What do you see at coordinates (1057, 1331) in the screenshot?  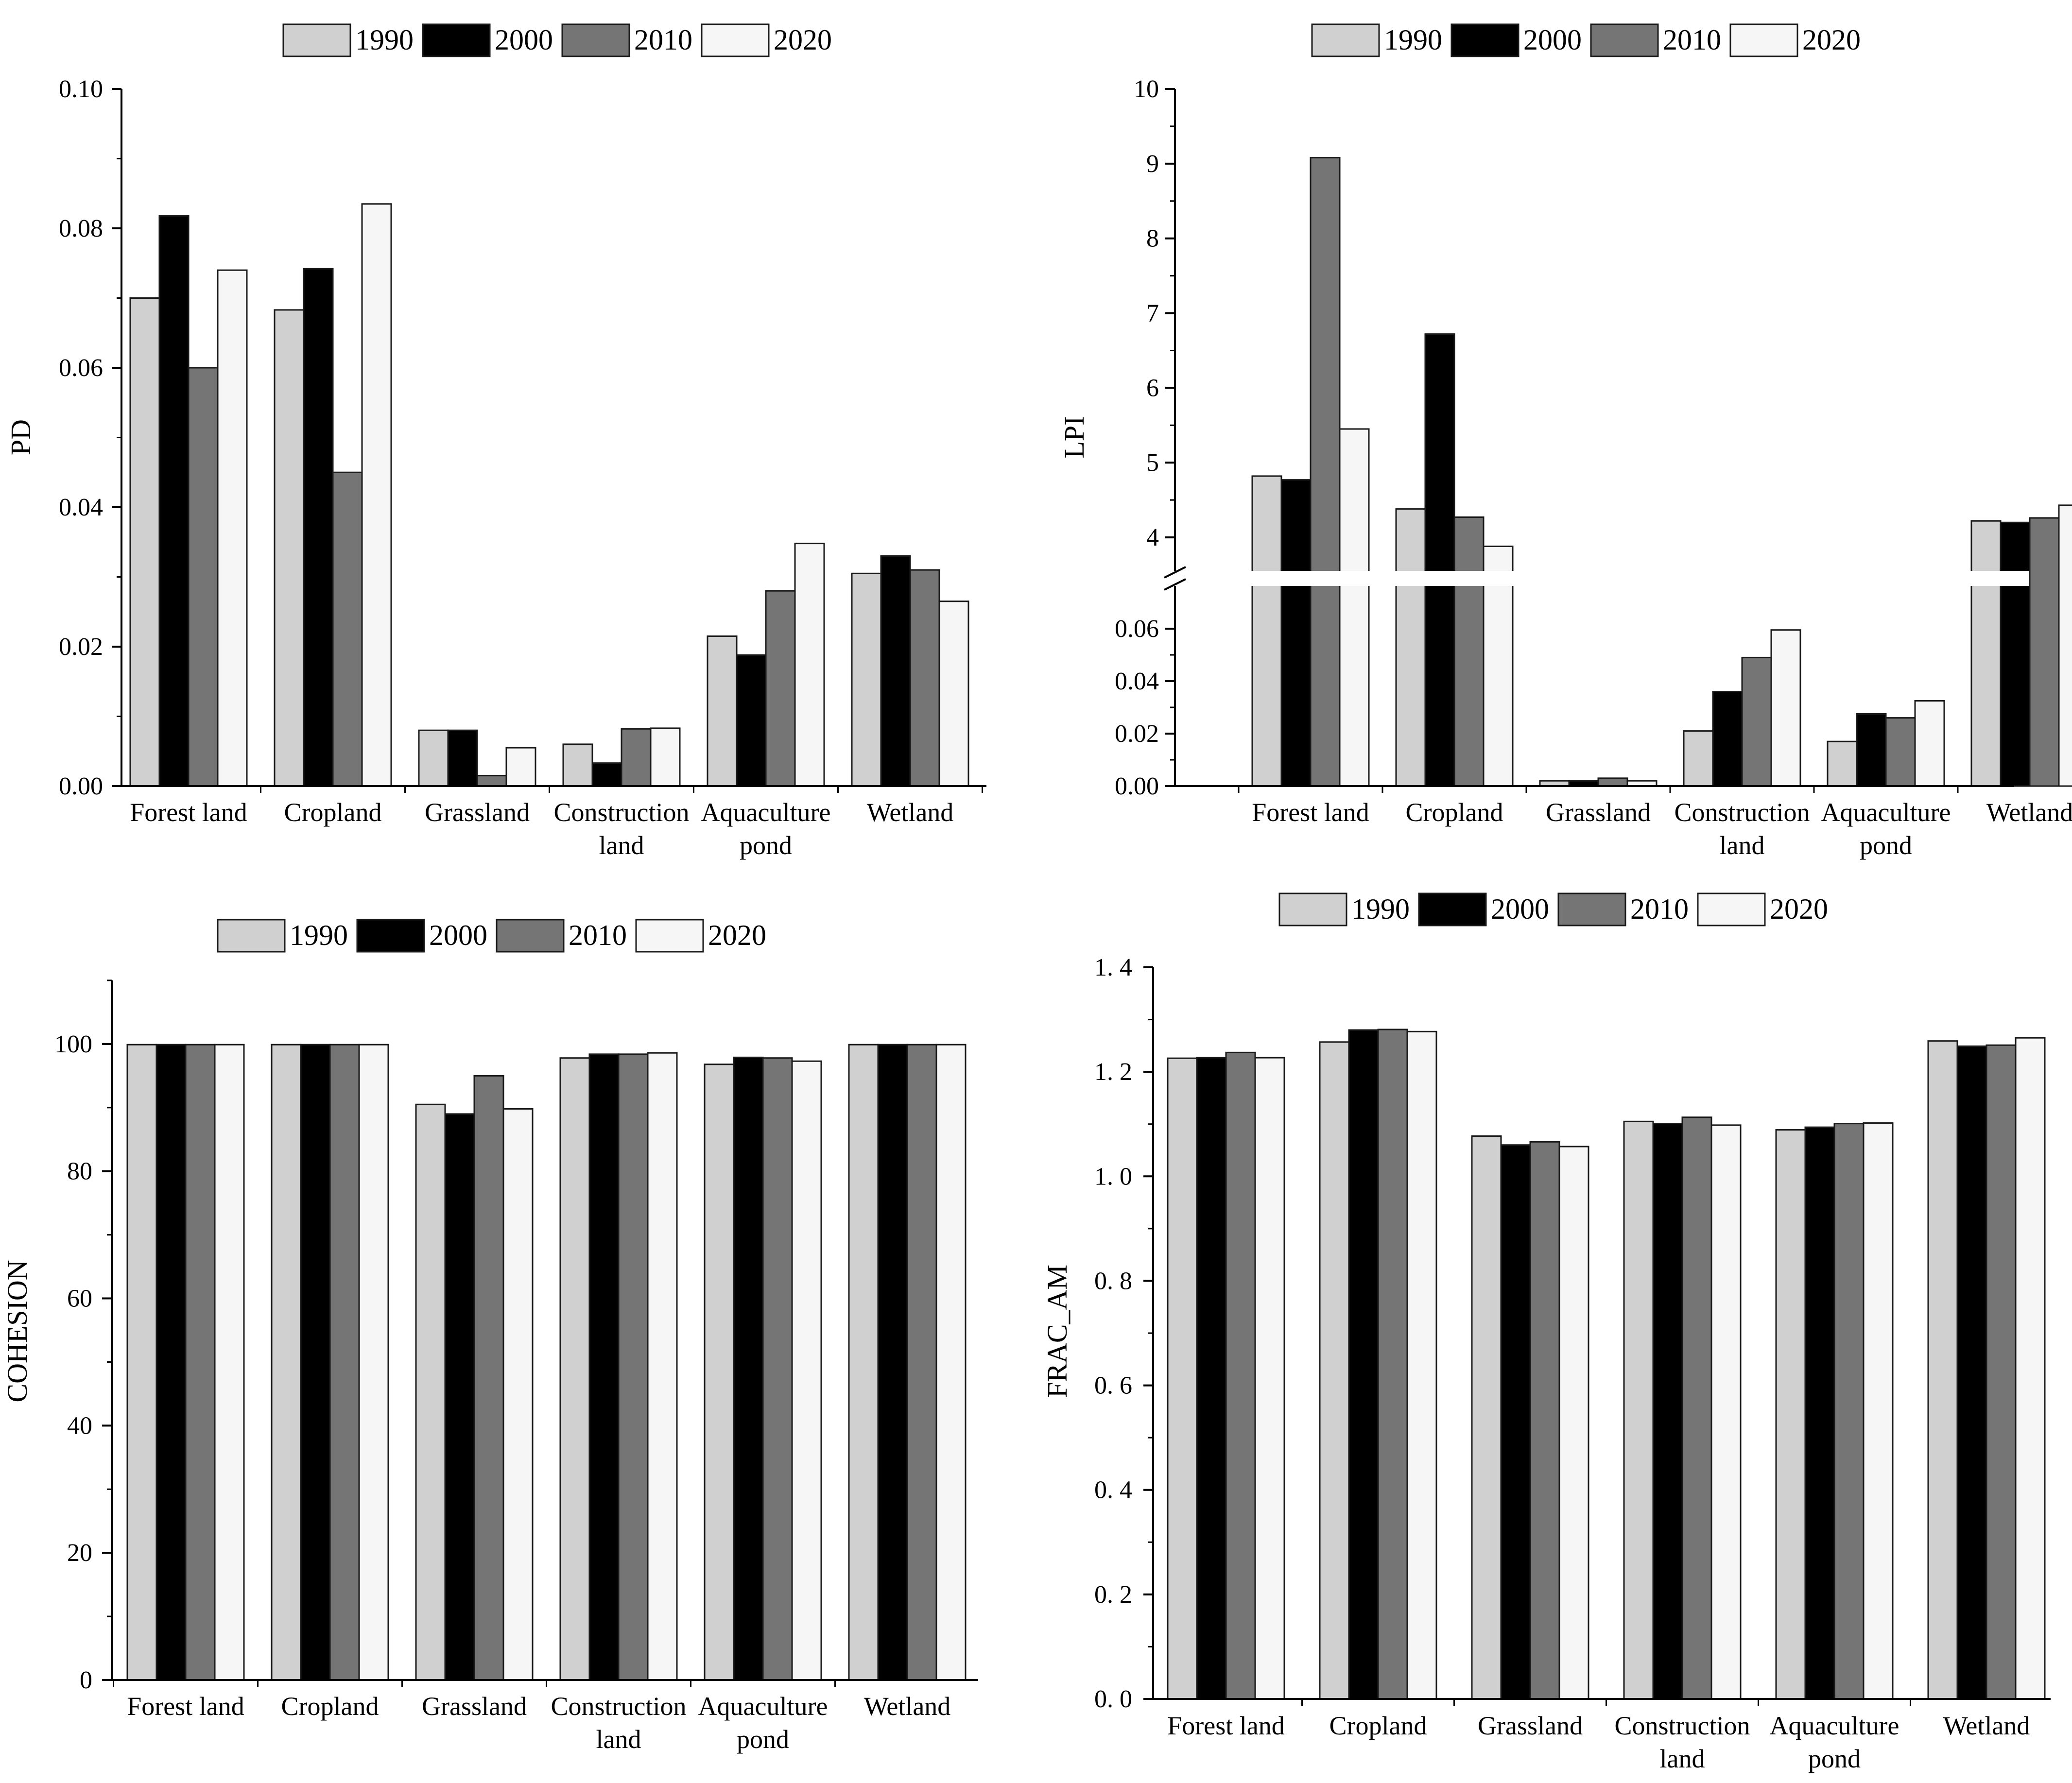 I see `y-axis-label: FRAC_AM` at bounding box center [1057, 1331].